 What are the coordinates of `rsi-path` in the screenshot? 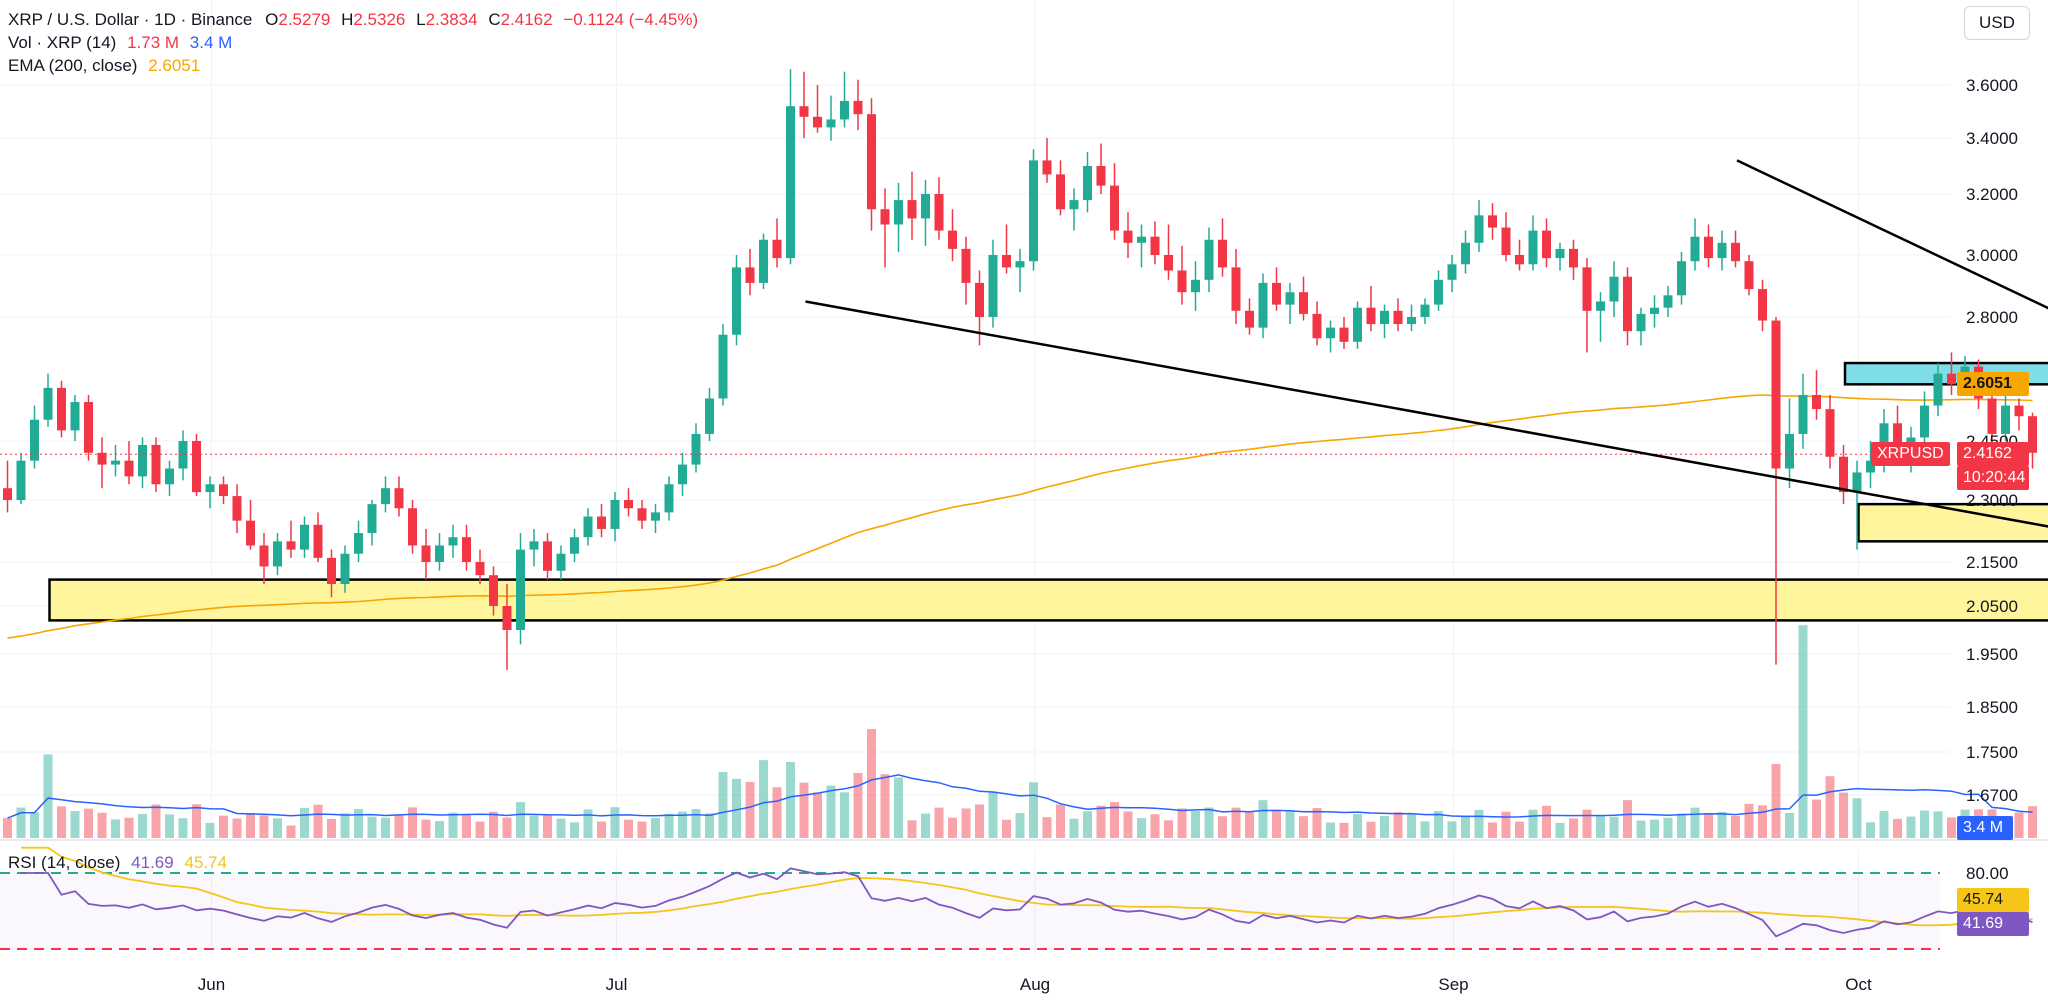 It's located at (1027, 902).